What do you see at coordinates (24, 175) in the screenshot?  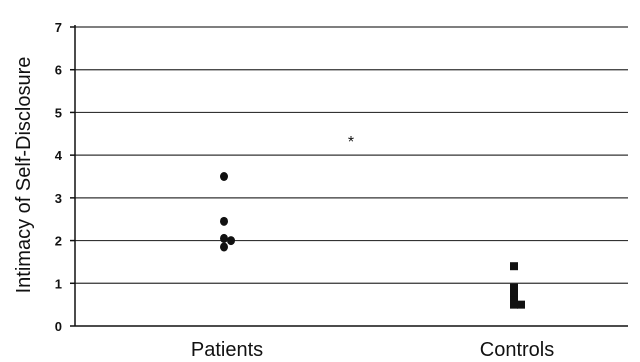 I see `y-axis-title: Intimacy of Self-Disclosure` at bounding box center [24, 175].